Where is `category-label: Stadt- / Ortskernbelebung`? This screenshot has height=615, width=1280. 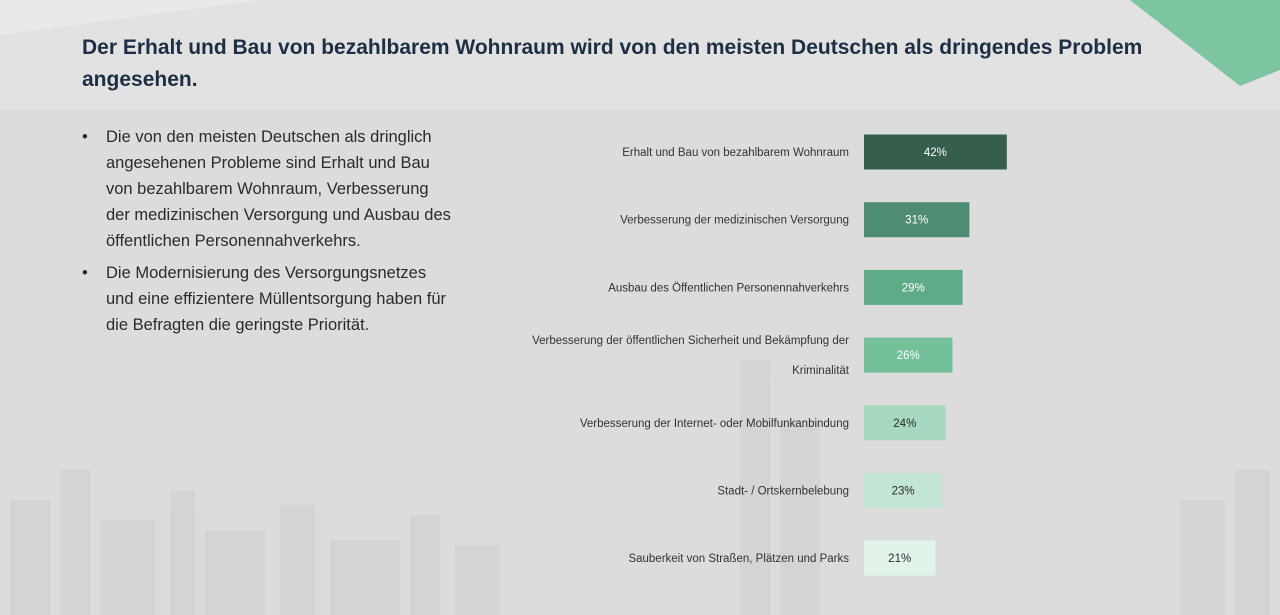 category-label: Stadt- / Ortskernbelebung is located at coordinates (783, 492).